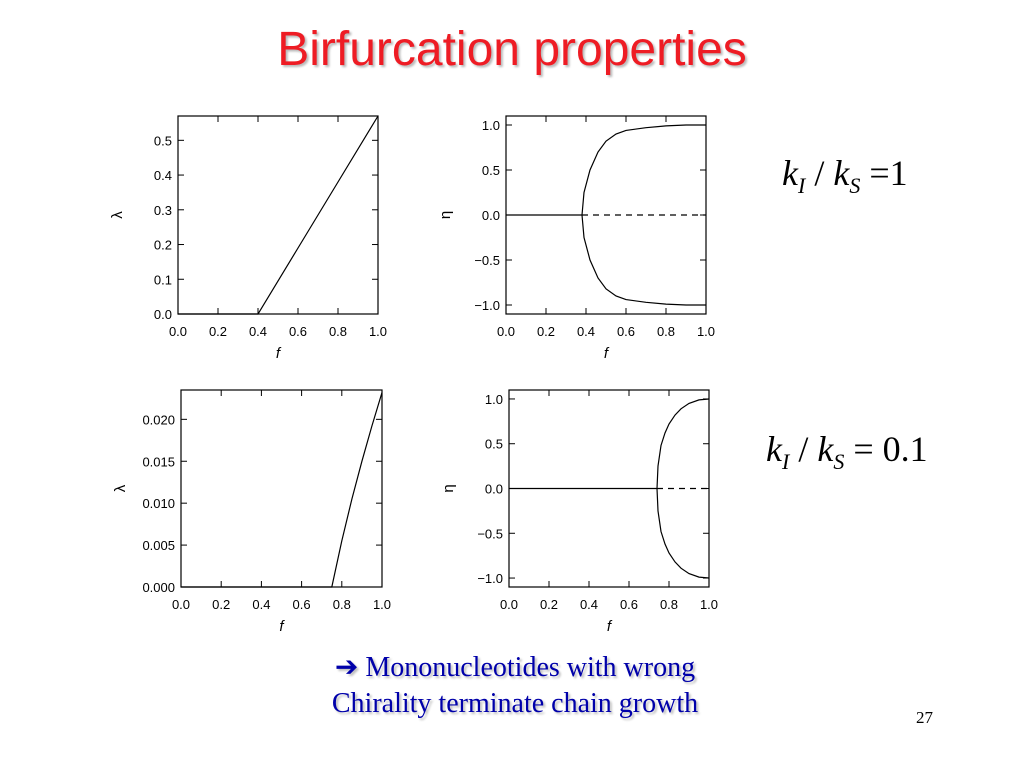 Image resolution: width=1024 pixels, height=768 pixels. I want to click on y-tick-label: 0.3, so click(163, 210).